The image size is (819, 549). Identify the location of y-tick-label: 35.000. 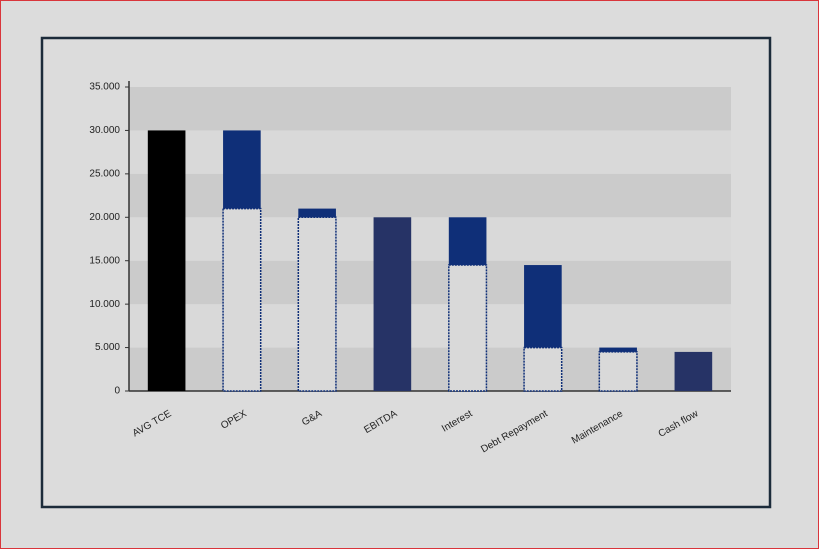
(104, 87).